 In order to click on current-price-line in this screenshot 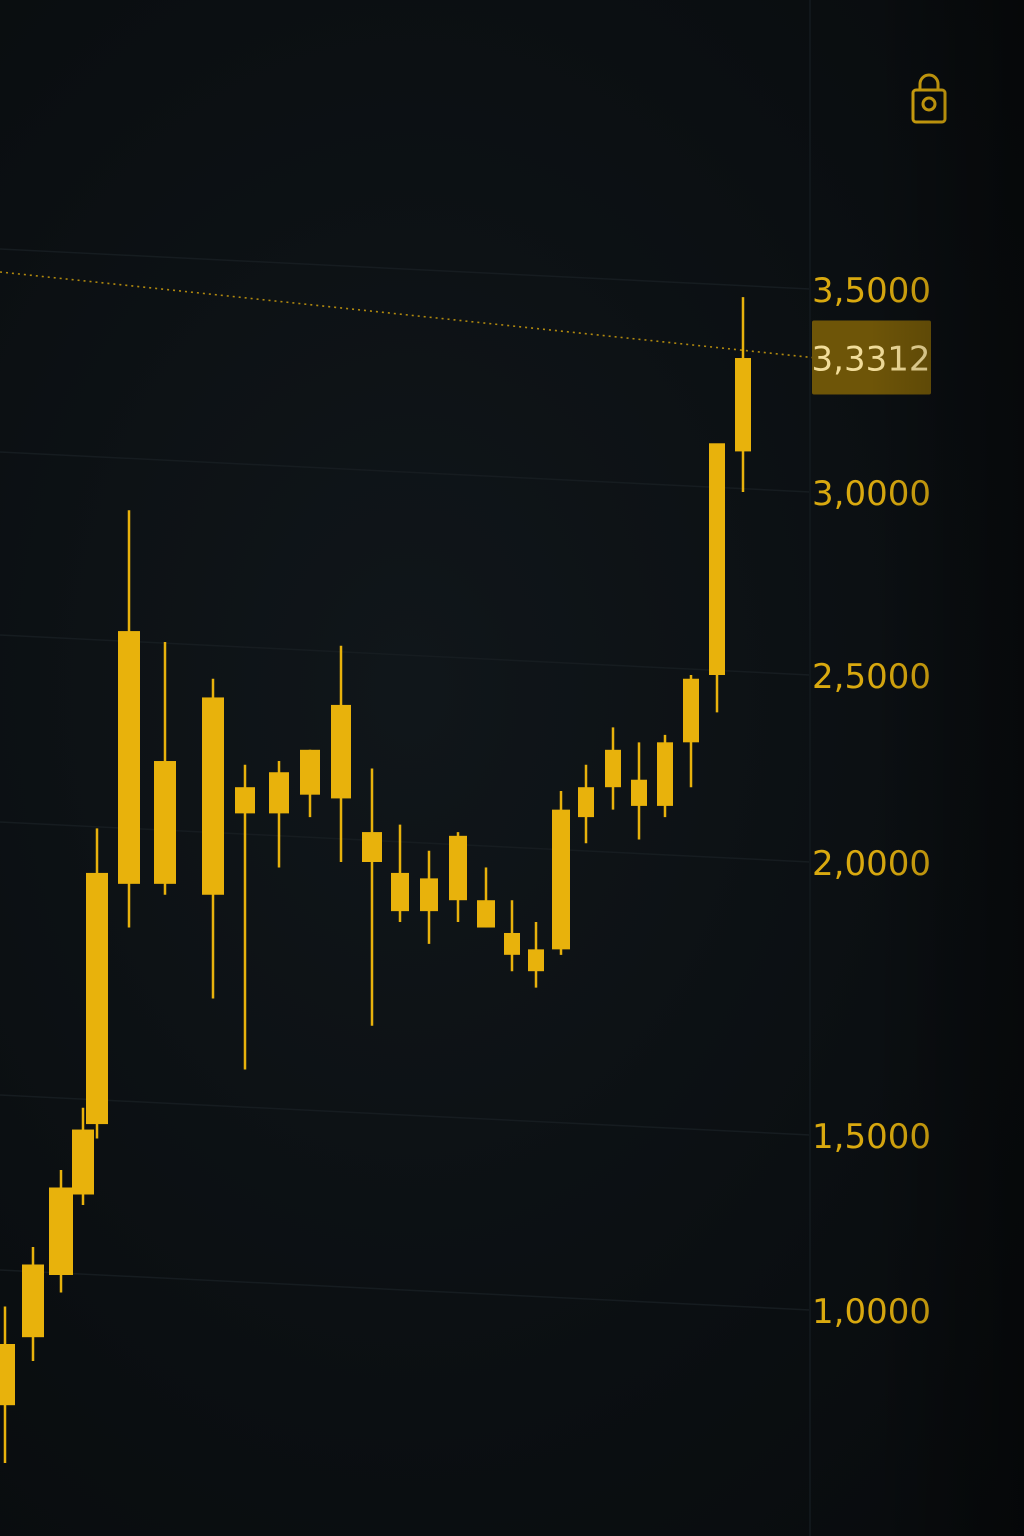, I will do `click(406, 315)`.